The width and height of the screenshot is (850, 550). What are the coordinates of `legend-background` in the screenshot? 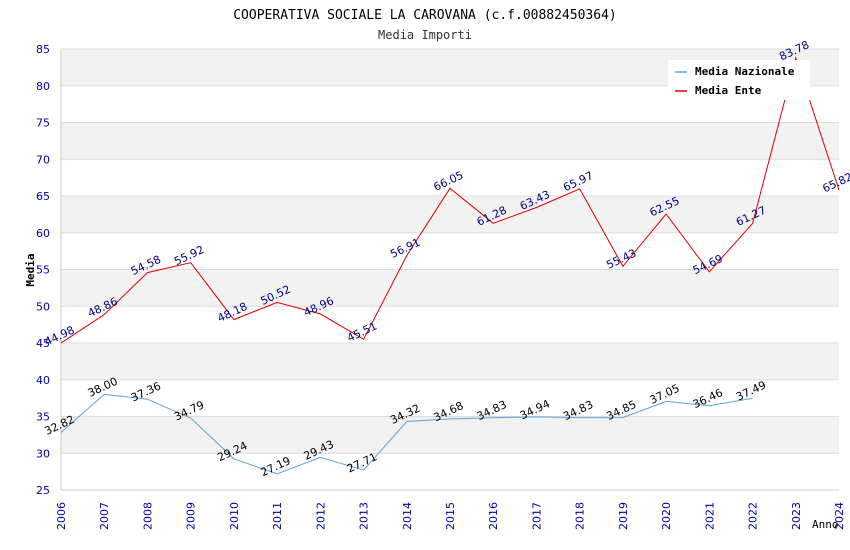 It's located at (739, 80).